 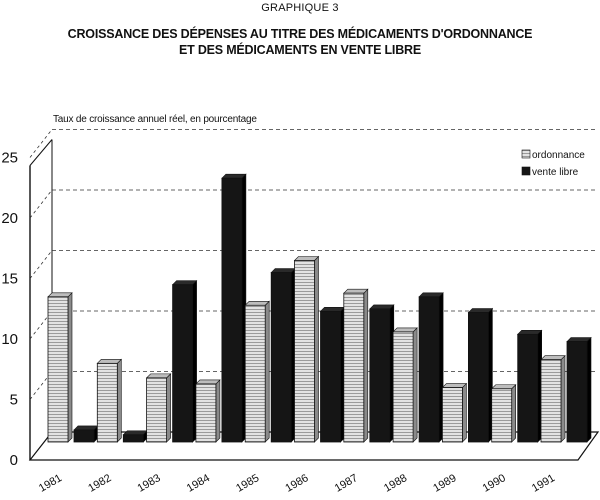 I want to click on bar-vente-libre-1990, so click(x=529, y=386).